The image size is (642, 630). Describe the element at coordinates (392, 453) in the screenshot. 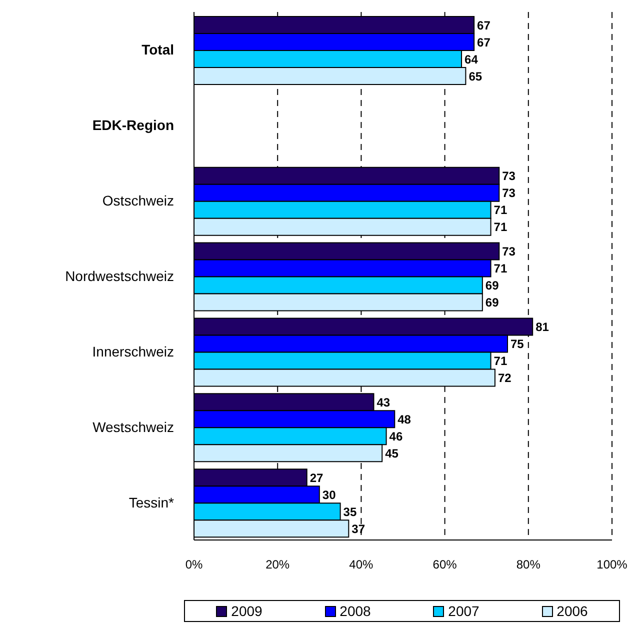

I see `data-label: 45` at that location.